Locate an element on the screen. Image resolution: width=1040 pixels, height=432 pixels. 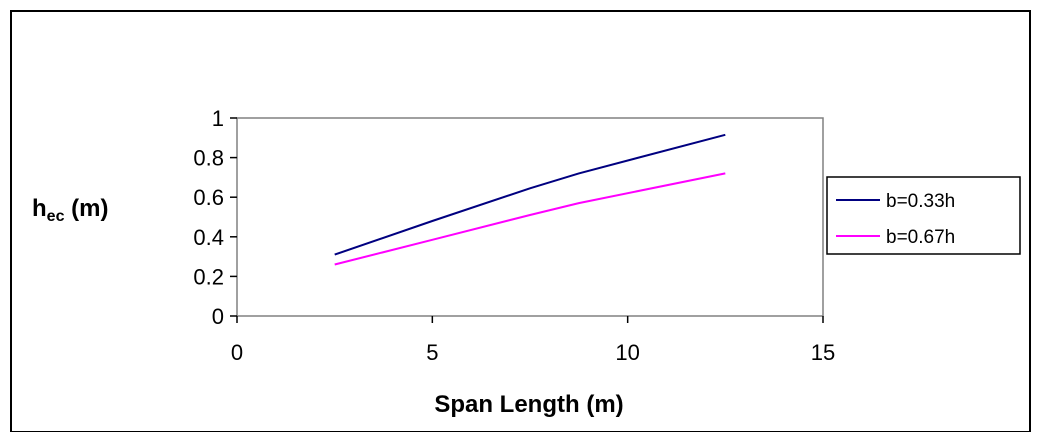
y-axis-label: hec (m) is located at coordinates (70, 210).